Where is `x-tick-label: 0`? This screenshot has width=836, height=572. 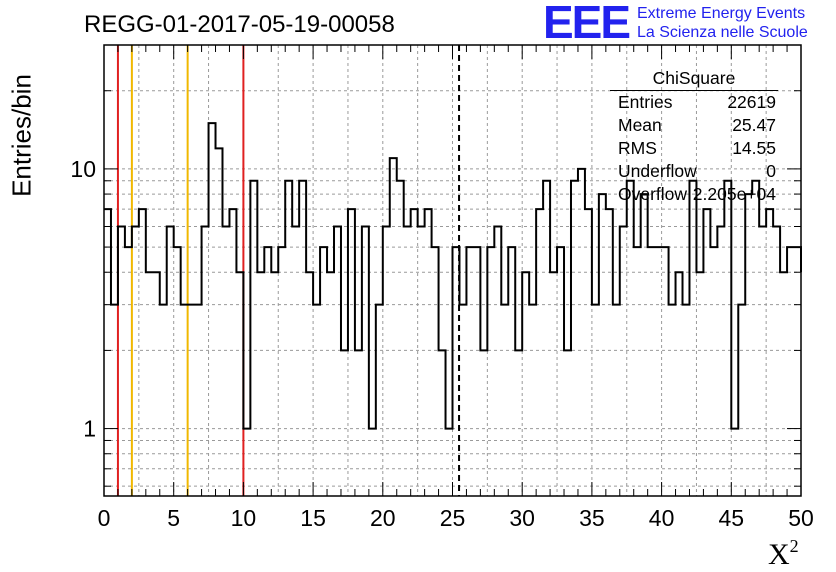 x-tick-label: 0 is located at coordinates (104, 518).